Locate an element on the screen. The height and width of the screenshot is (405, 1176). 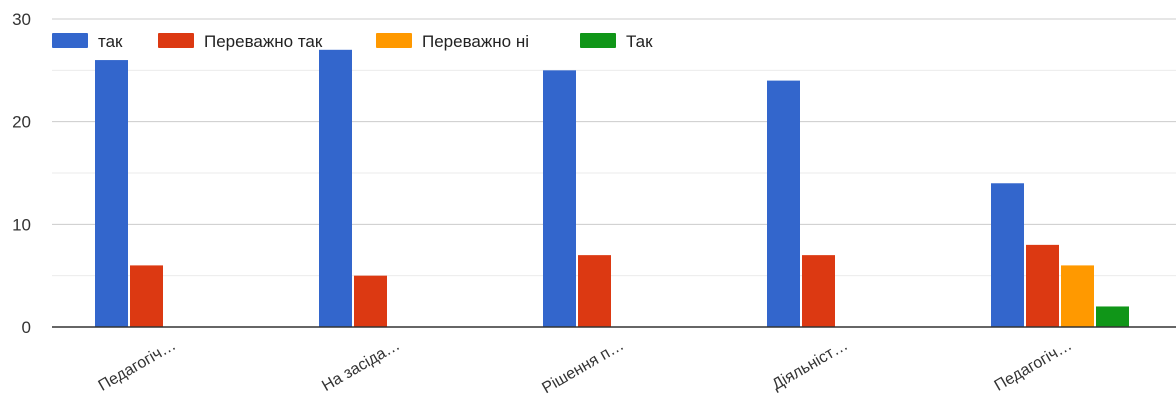
legend-item: Так is located at coordinates (616, 41).